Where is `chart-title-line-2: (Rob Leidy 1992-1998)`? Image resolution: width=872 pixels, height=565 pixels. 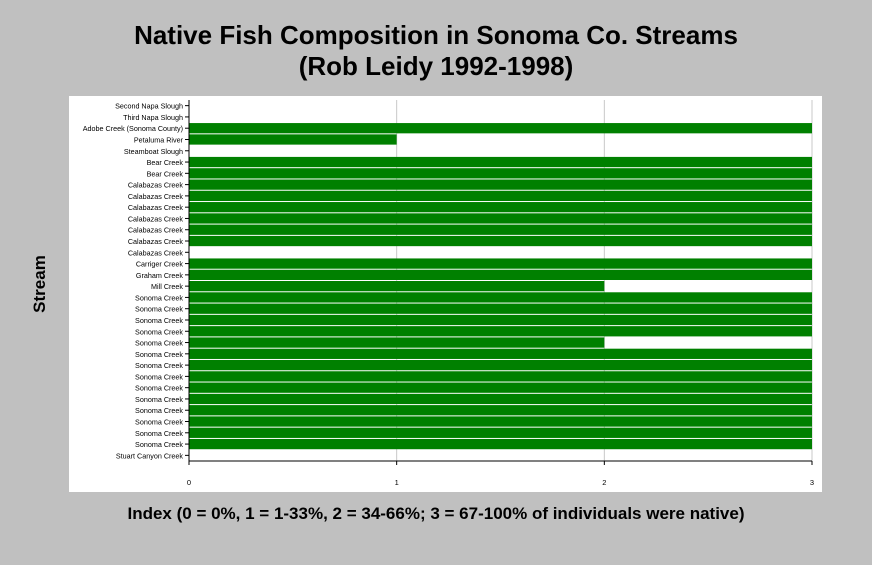
chart-title-line-2: (Rob Leidy 1992-1998) is located at coordinates (436, 66).